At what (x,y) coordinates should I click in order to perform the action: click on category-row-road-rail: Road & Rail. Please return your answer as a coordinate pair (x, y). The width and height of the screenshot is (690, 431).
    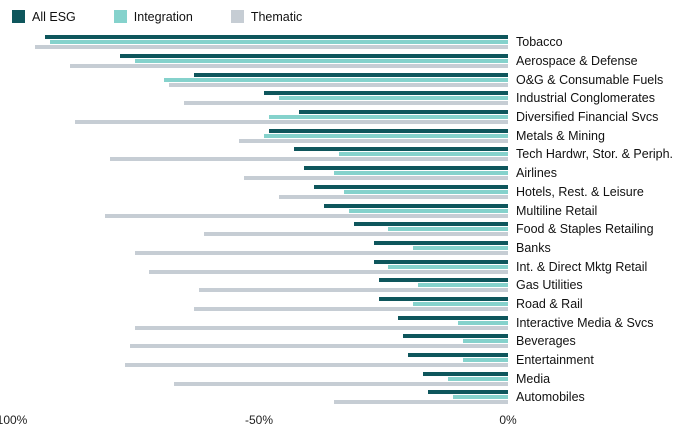
    Looking at the image, I should click on (347, 304).